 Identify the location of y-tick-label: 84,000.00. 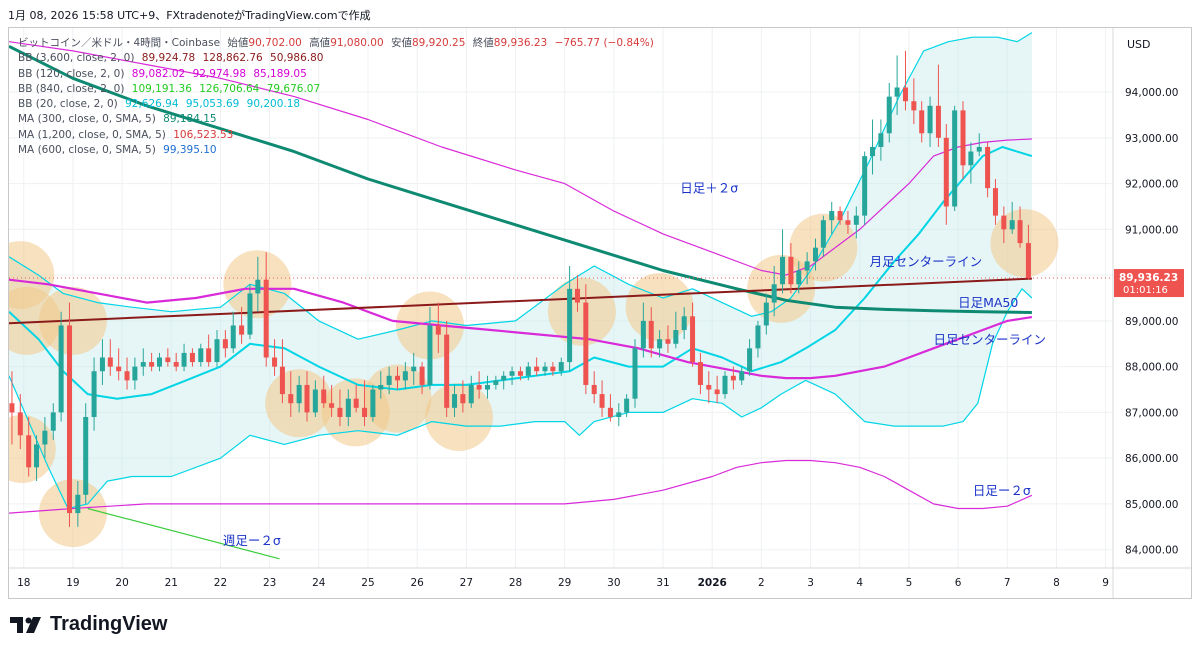
(1151, 551).